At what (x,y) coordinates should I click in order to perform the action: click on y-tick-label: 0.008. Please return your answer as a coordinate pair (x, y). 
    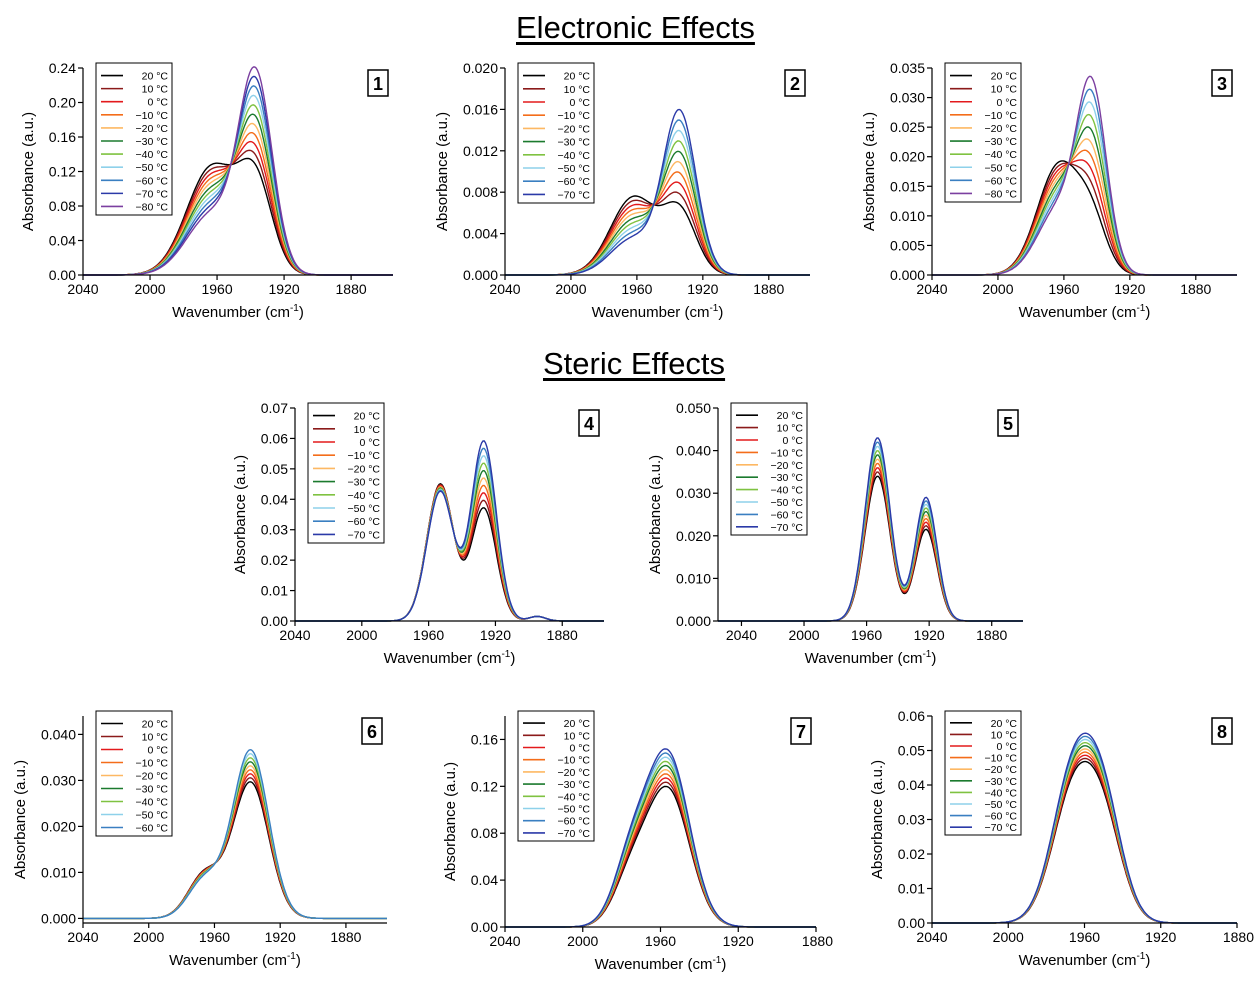
    Looking at the image, I should click on (480, 192).